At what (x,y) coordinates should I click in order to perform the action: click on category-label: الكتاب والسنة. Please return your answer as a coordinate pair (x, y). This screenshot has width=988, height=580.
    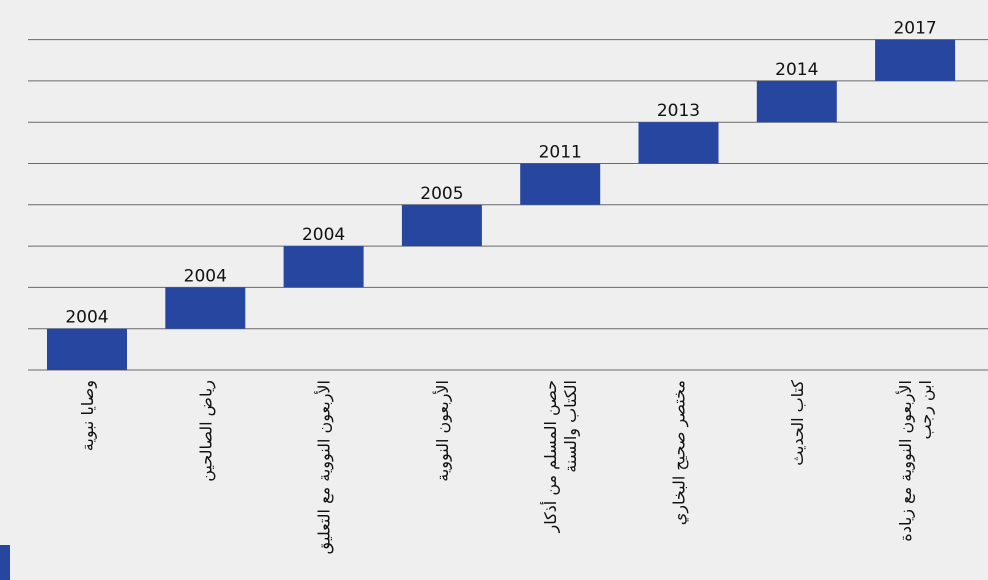
    Looking at the image, I should click on (571, 426).